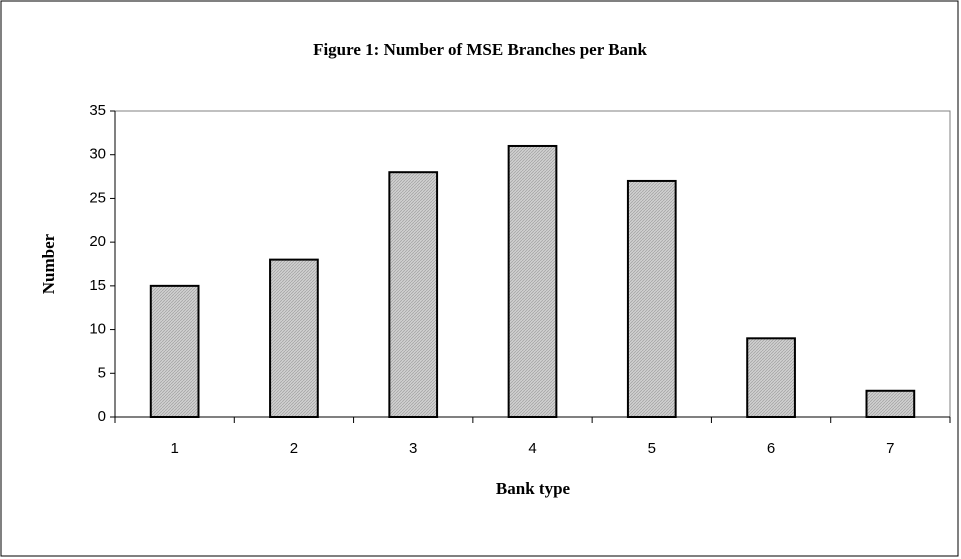 The image size is (961, 559). I want to click on x-tick-label: 3, so click(413, 448).